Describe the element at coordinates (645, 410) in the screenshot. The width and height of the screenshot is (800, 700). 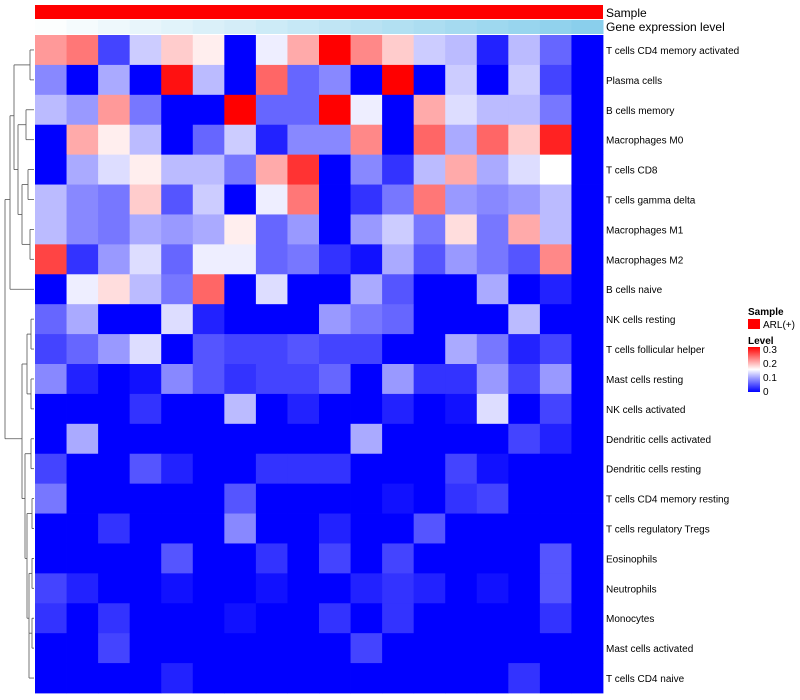
I see `row-label: NK cells activated` at that location.